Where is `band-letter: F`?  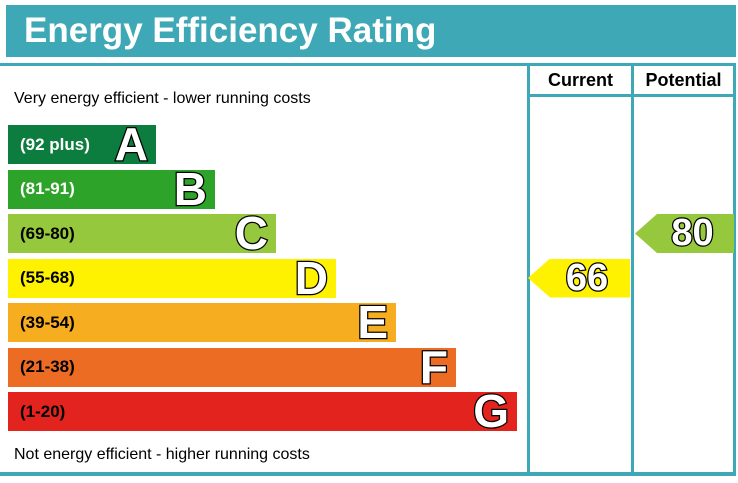
band-letter: F is located at coordinates (434, 366).